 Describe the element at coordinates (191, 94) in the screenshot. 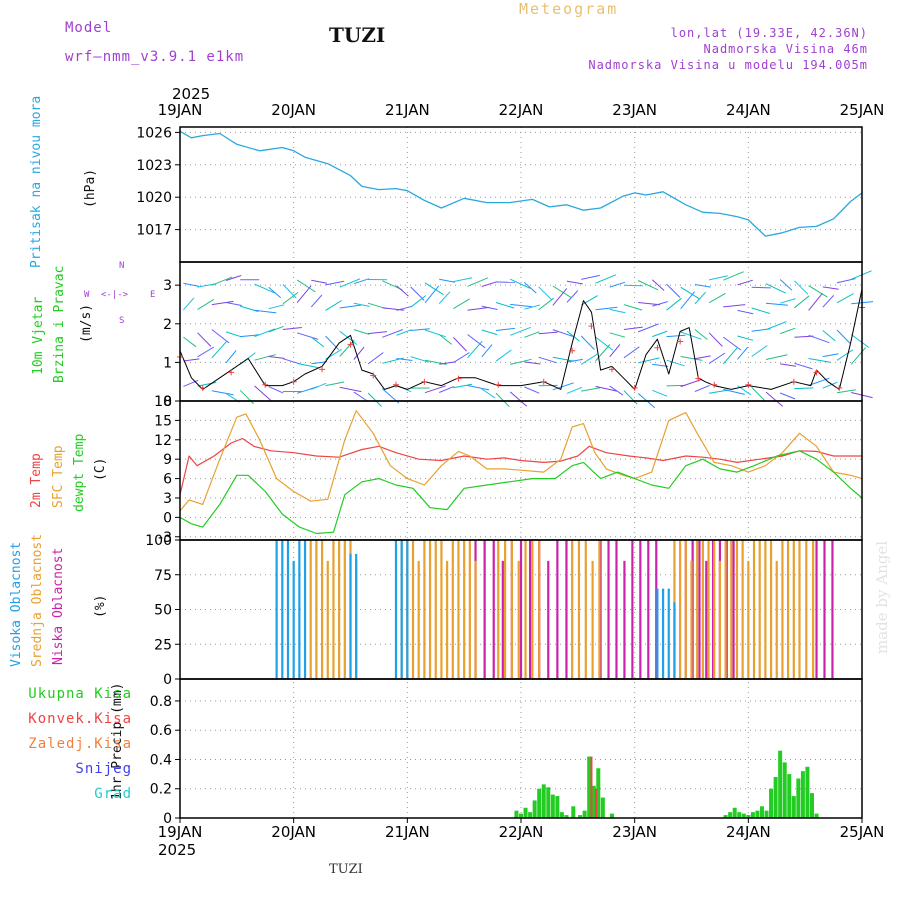

I see `top-year-label: 2025` at that location.